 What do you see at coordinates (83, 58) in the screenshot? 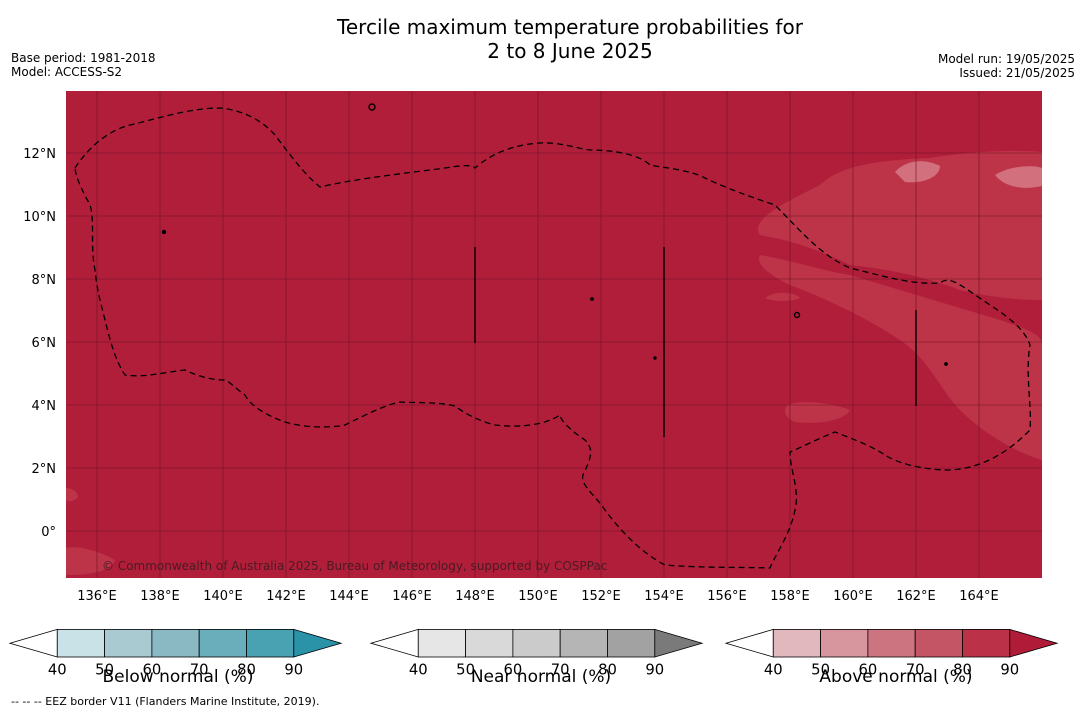
I see `base-period-text: Base period: 1981-2018` at bounding box center [83, 58].